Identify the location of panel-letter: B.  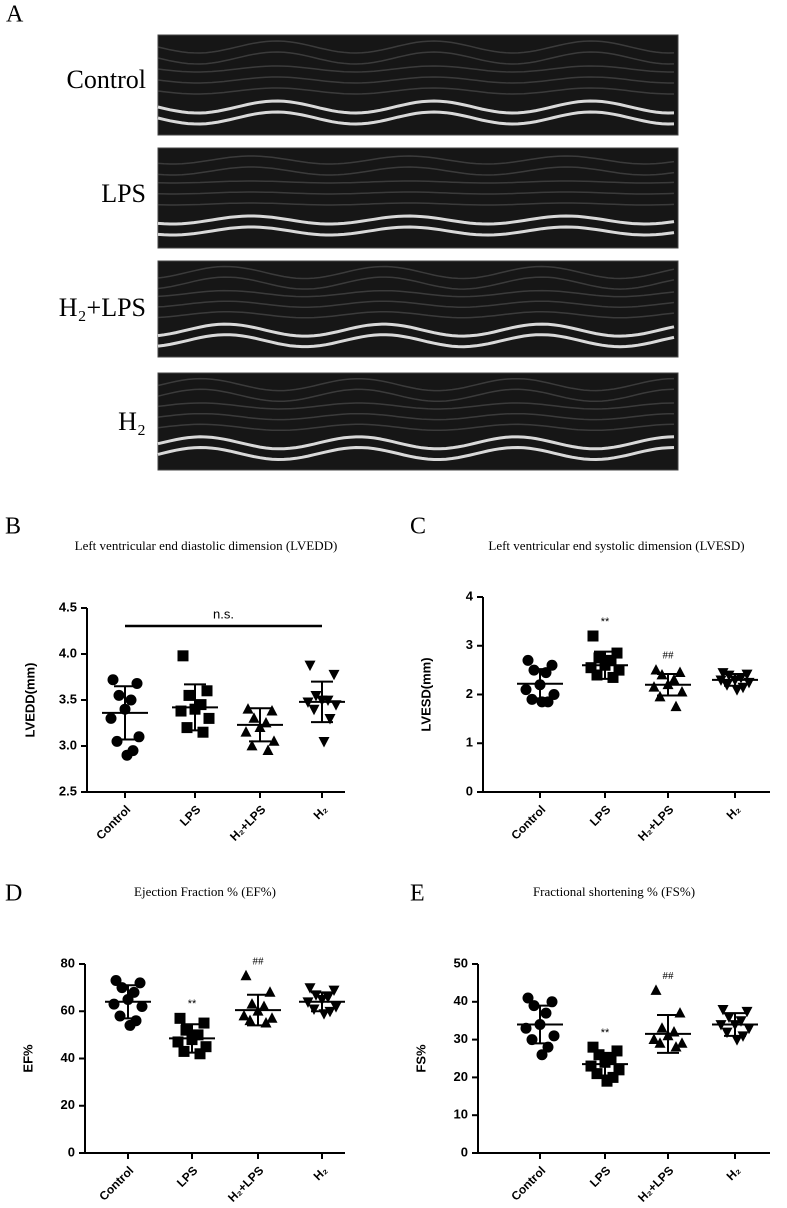
(13, 527).